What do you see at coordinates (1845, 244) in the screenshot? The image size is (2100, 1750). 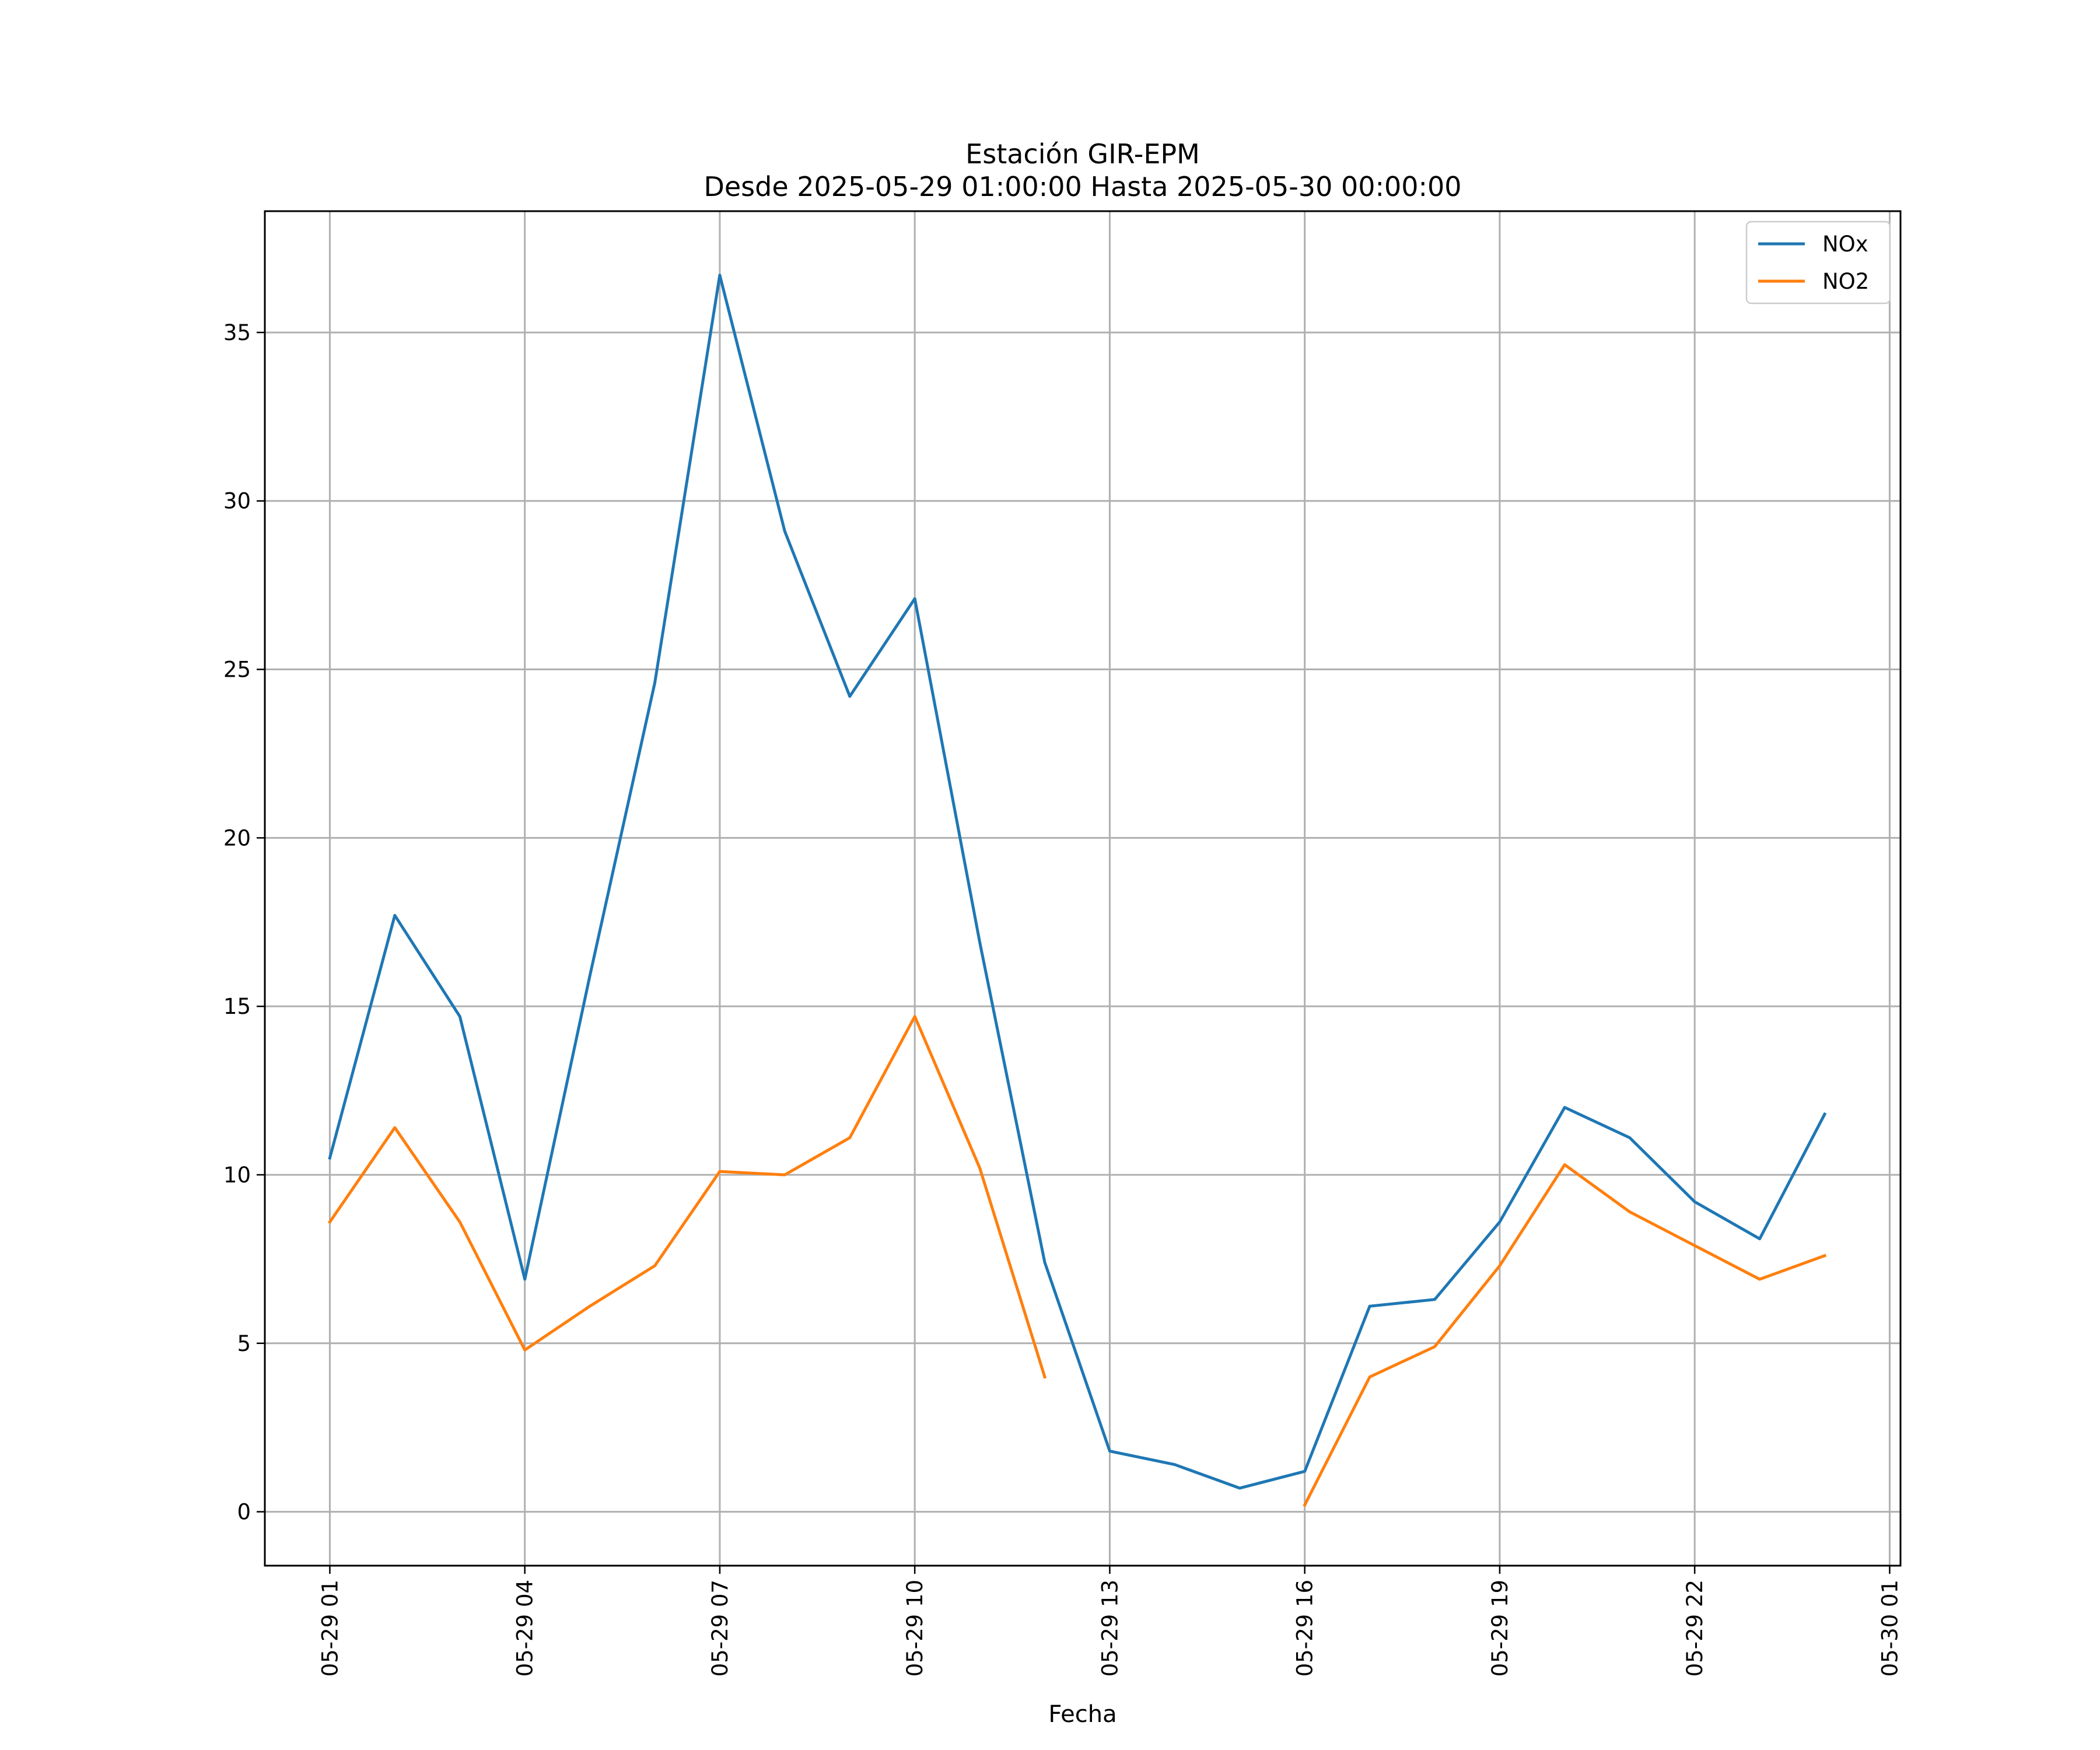 I see `legend-label-nox: NOx` at bounding box center [1845, 244].